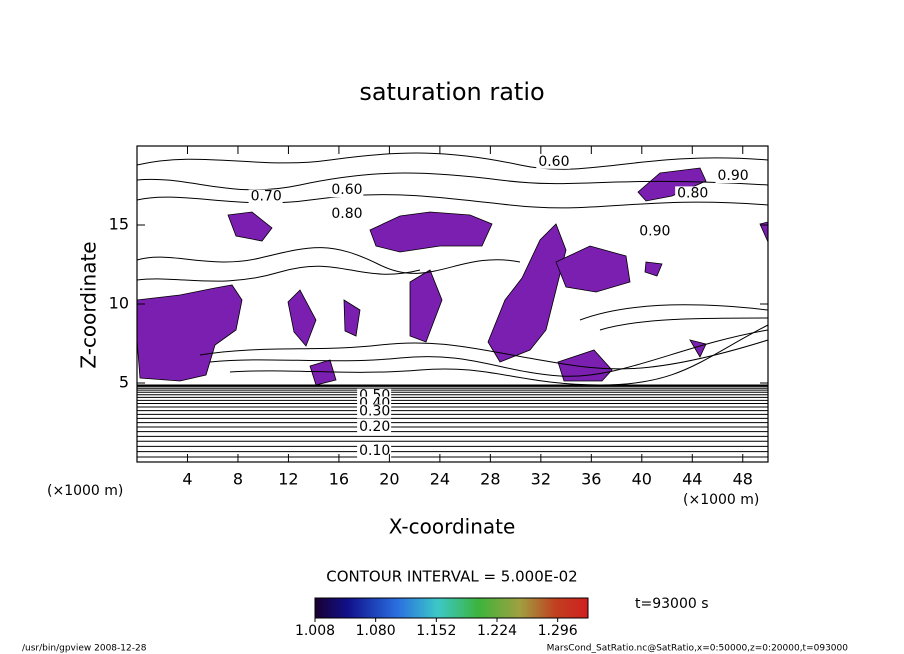 The image size is (904, 654). I want to click on time-label: t=93000 s, so click(672, 604).